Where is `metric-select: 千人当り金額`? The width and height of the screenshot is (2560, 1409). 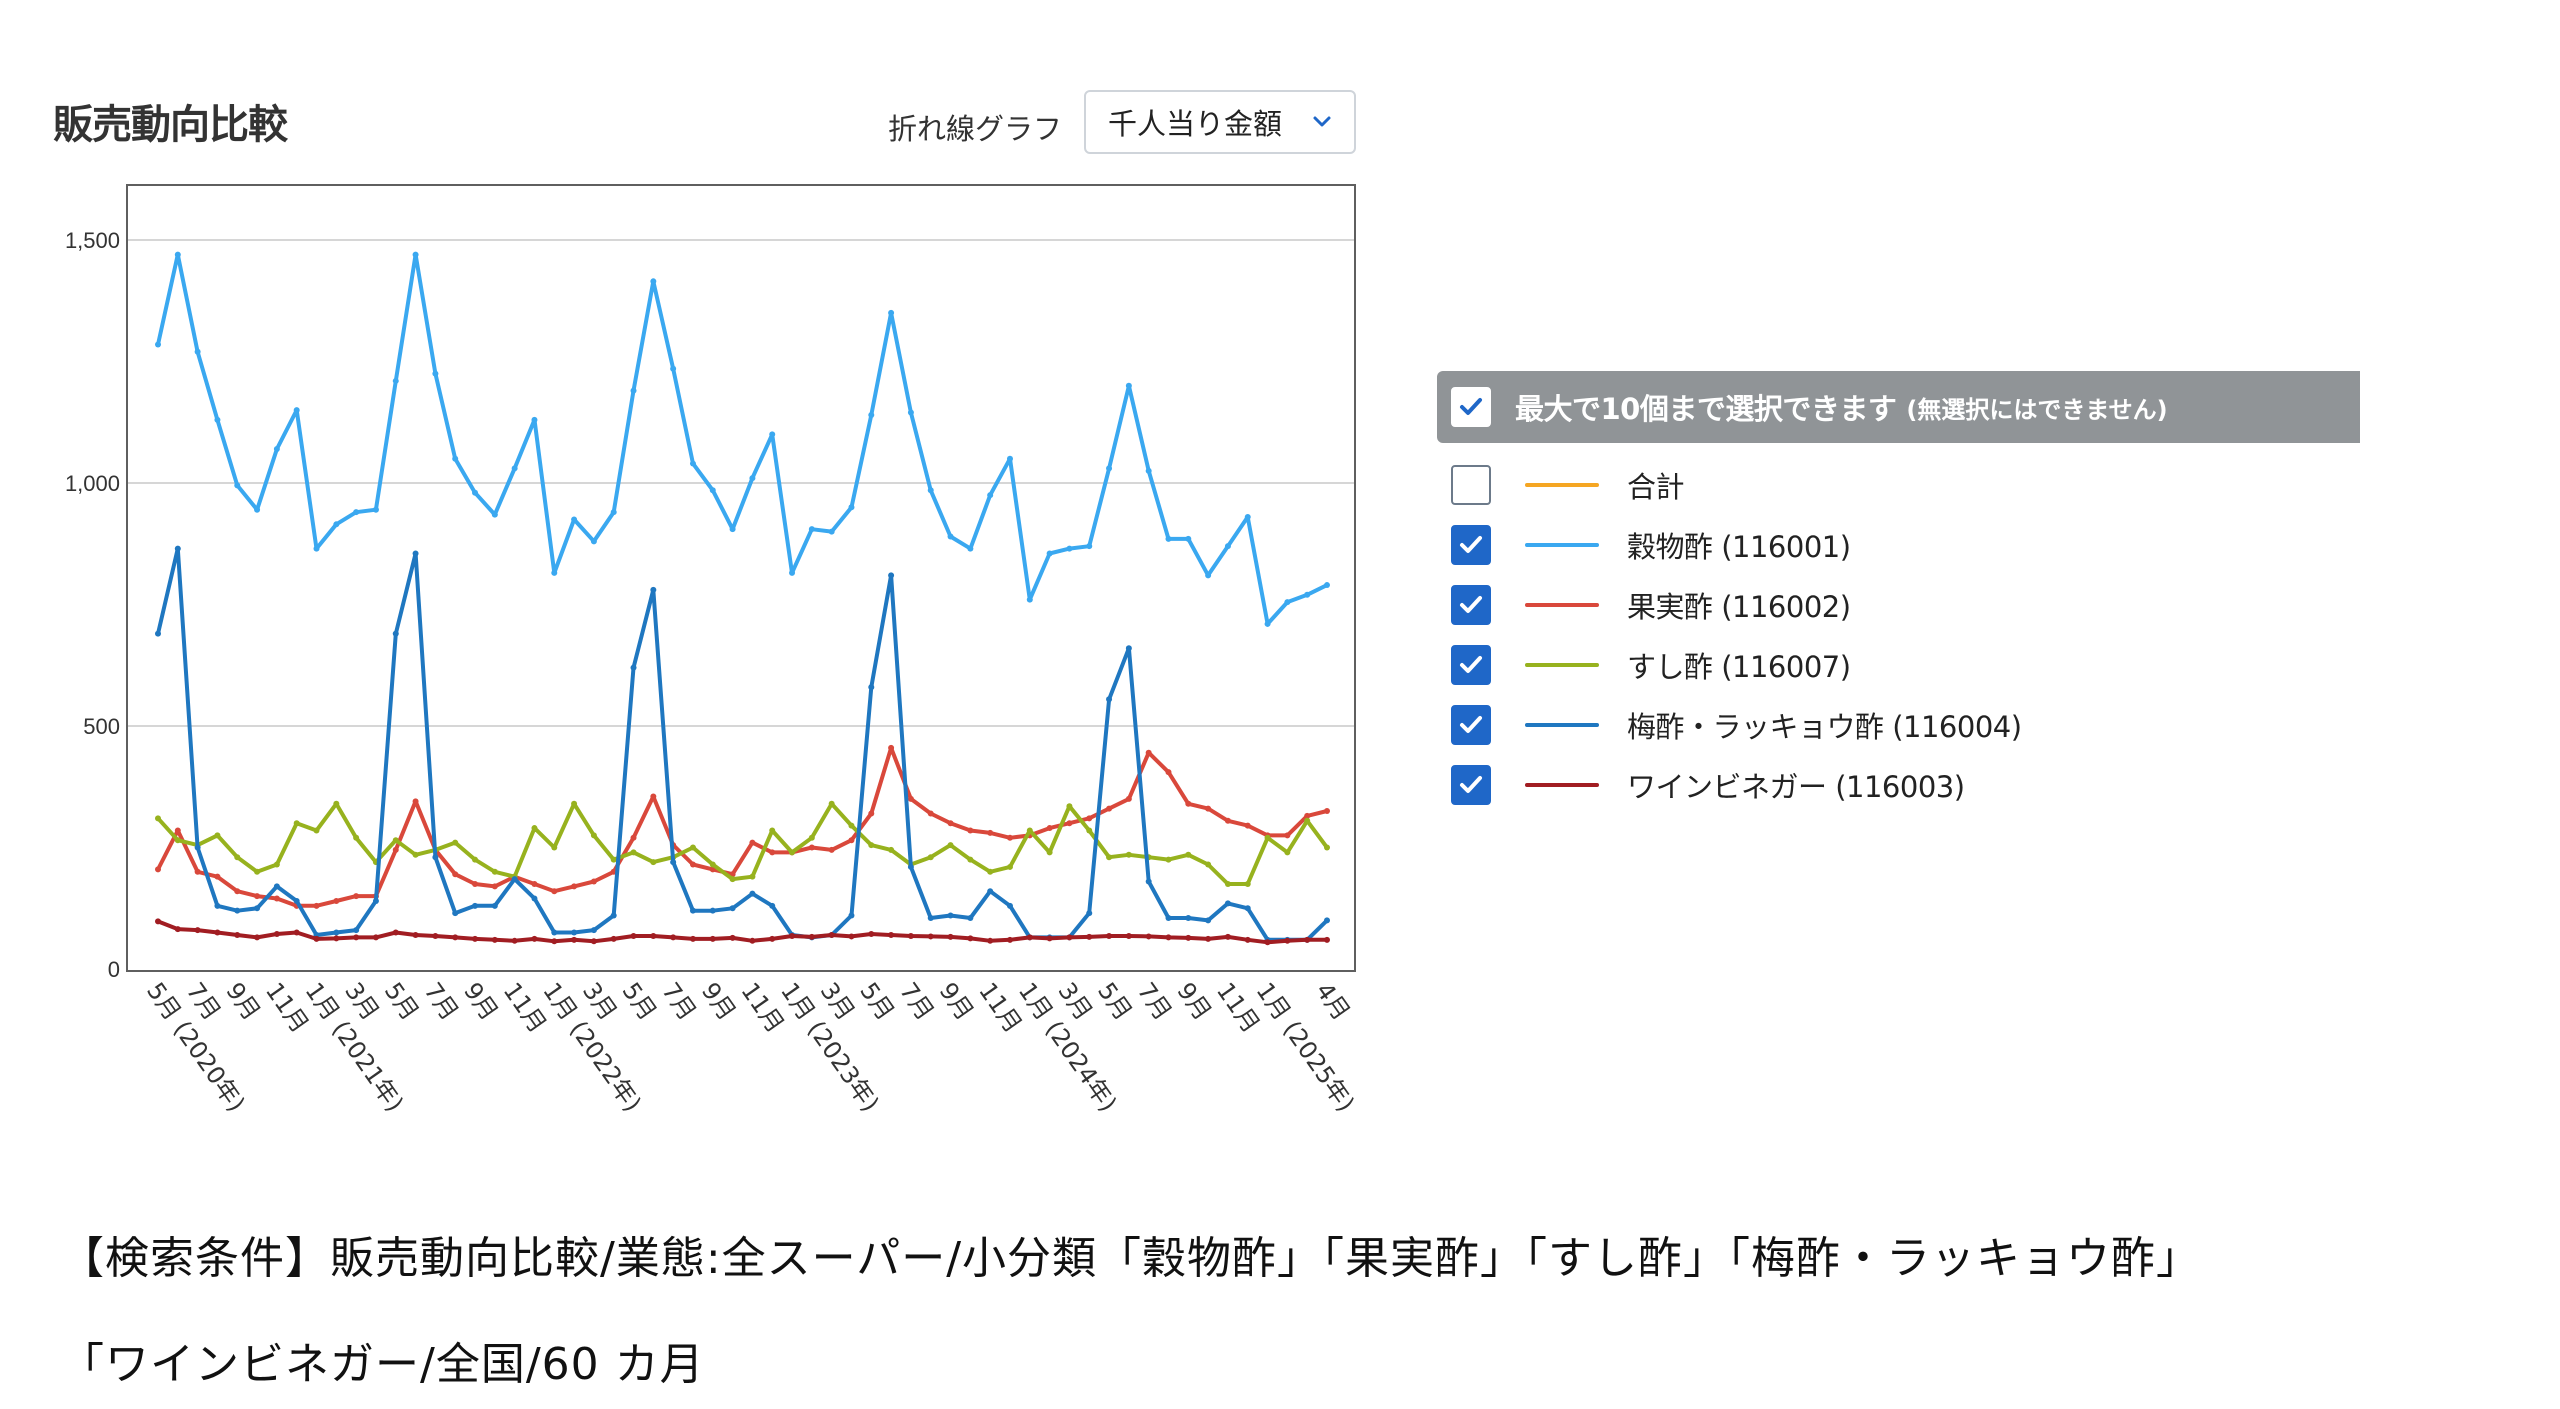
metric-select: 千人当り金額 is located at coordinates (1220, 122).